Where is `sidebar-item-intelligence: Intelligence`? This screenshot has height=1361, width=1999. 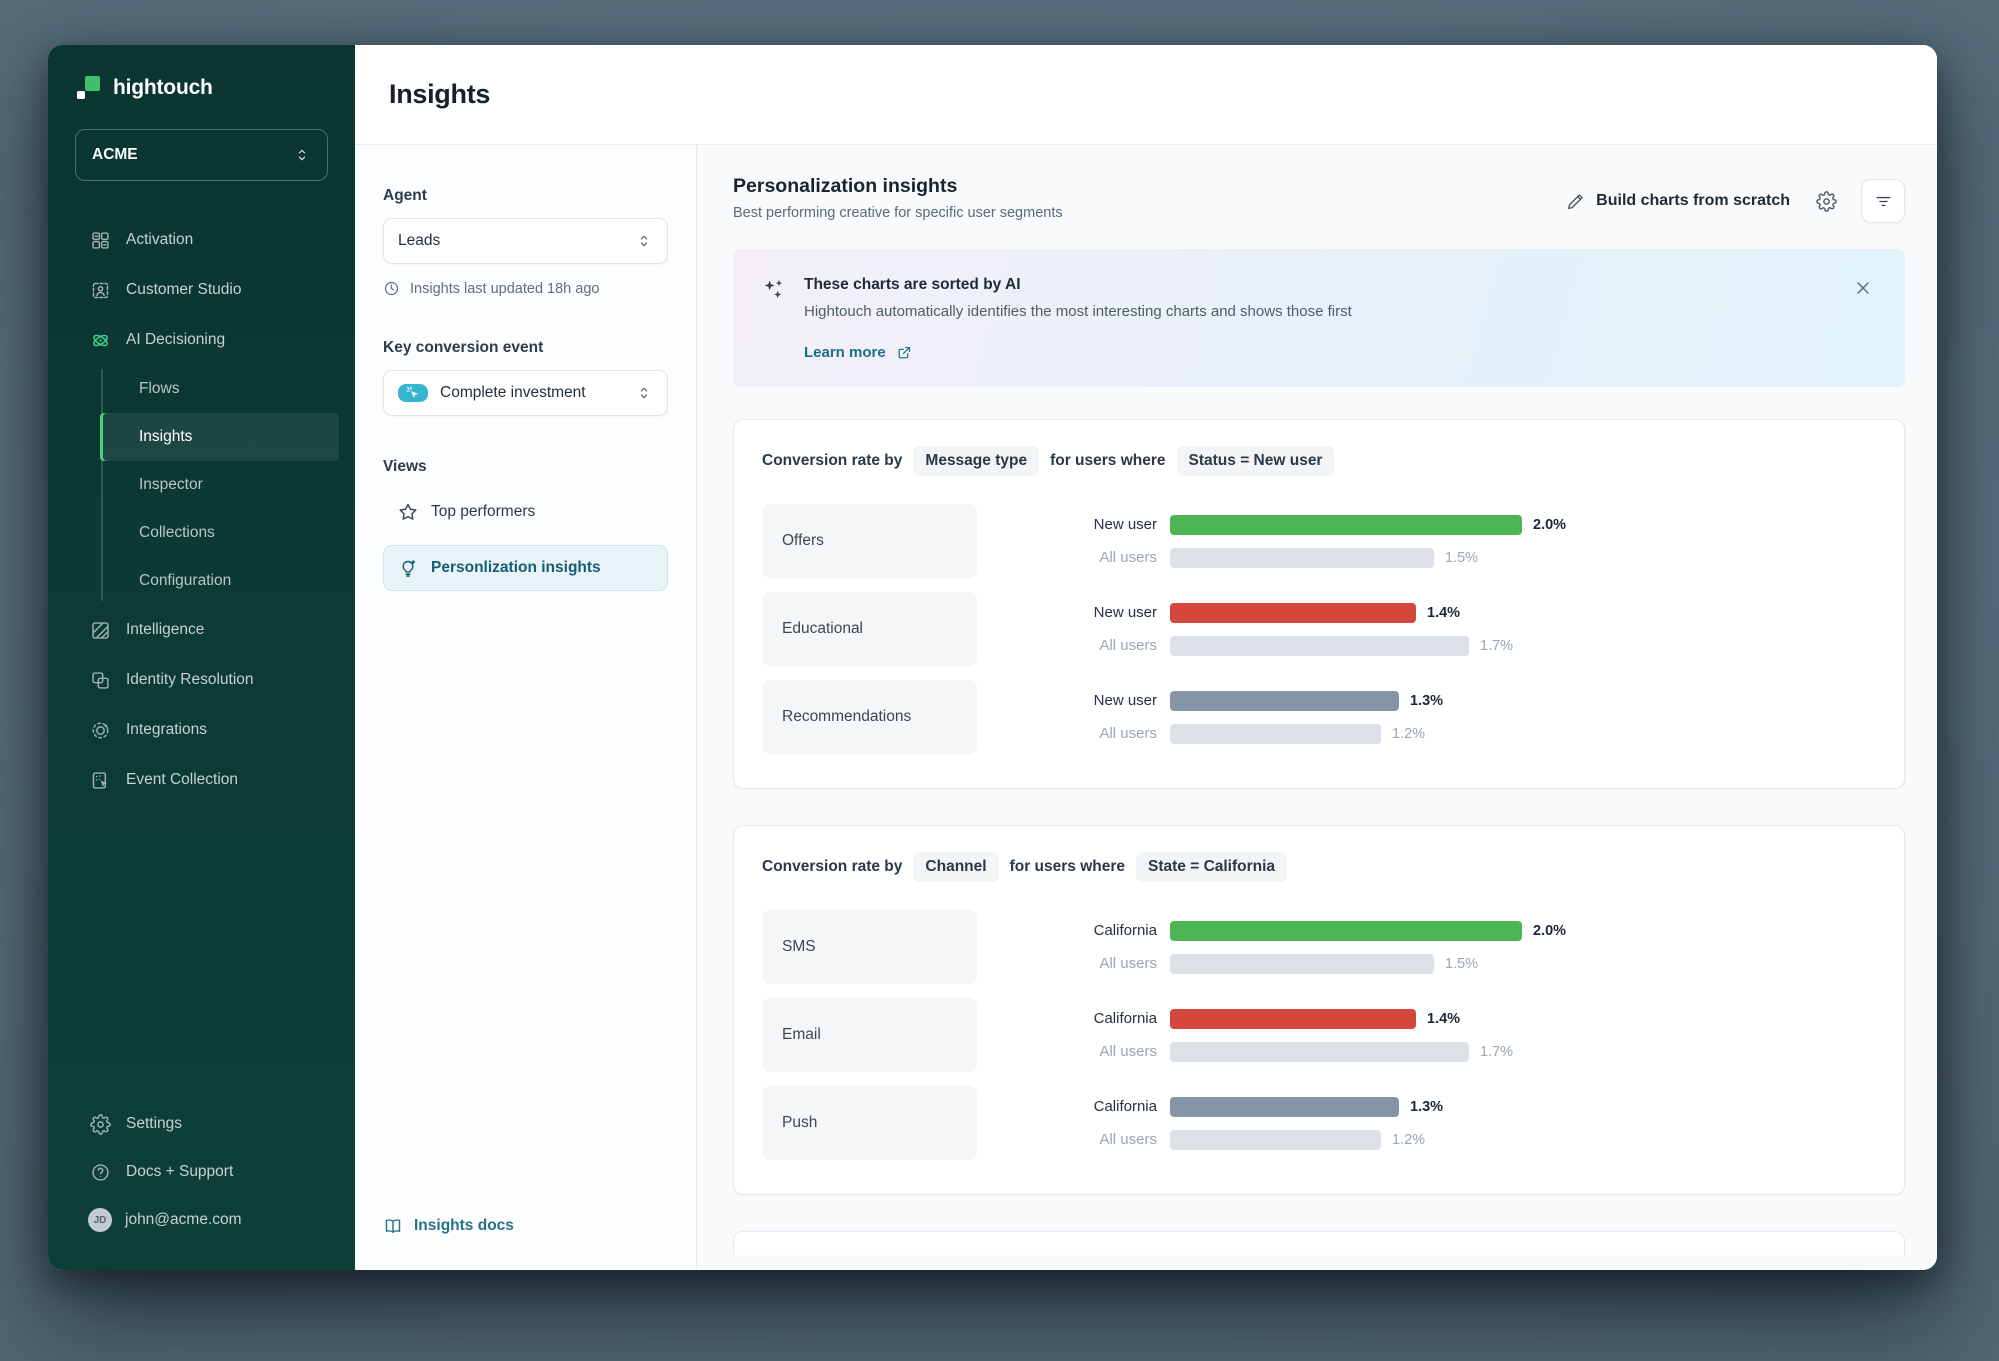
sidebar-item-intelligence: Intelligence is located at coordinates (201, 630).